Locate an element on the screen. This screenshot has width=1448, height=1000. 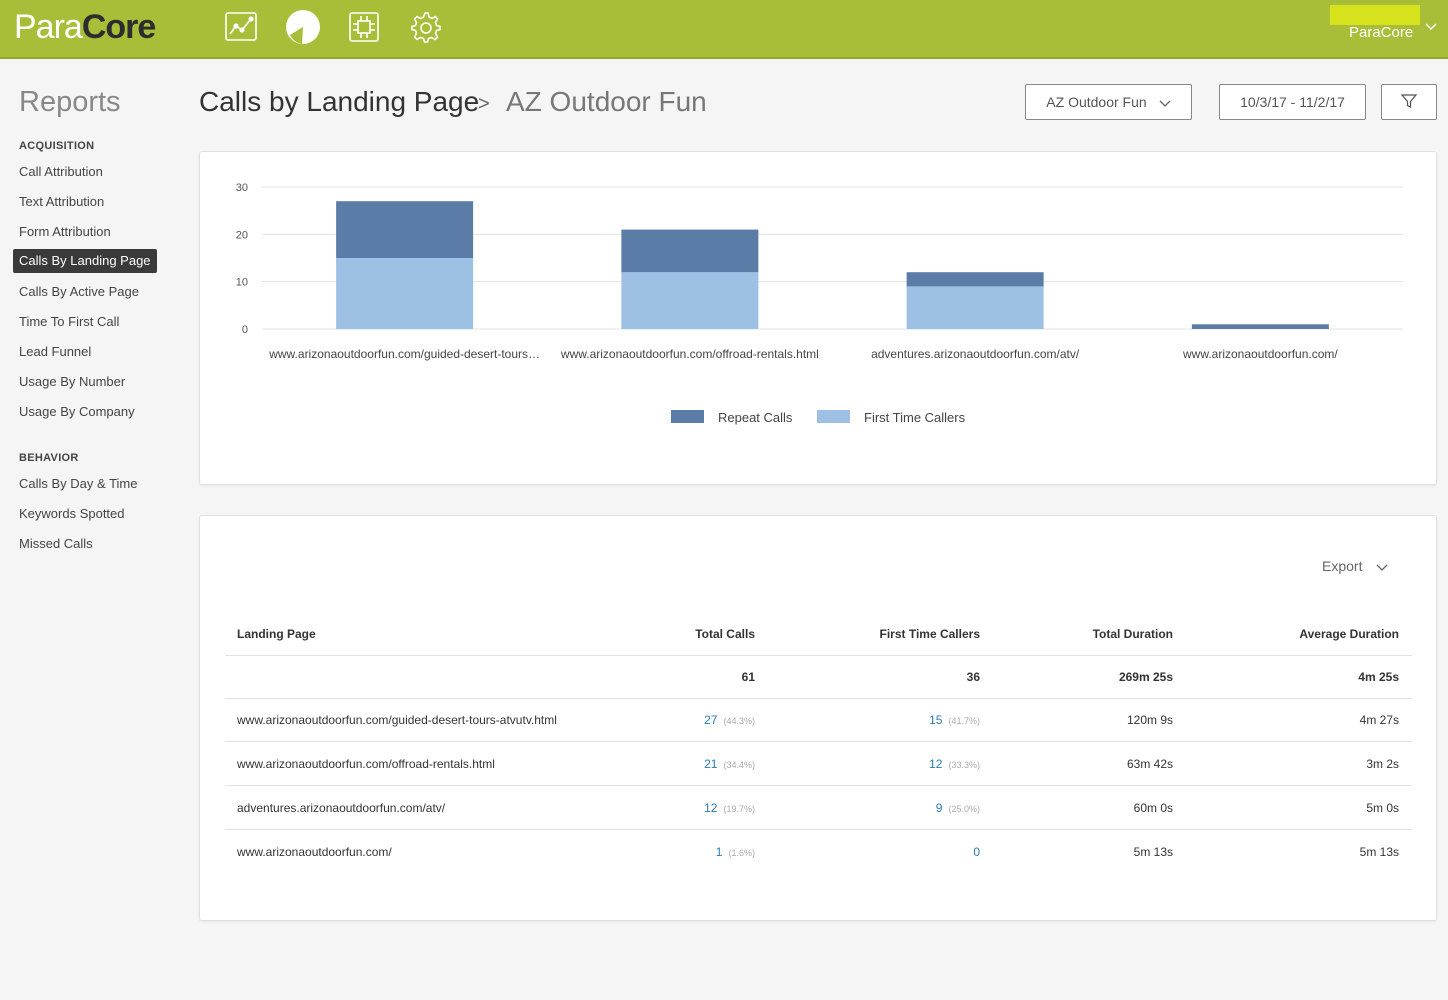
sidebar-item-text-attribution: Text Attribution is located at coordinates (62, 201).